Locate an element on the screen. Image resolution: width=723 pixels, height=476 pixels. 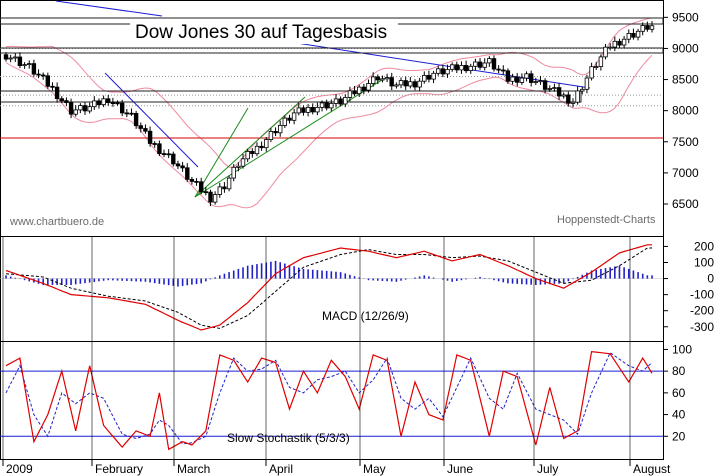
resistance-box is located at coordinates (332, 50).